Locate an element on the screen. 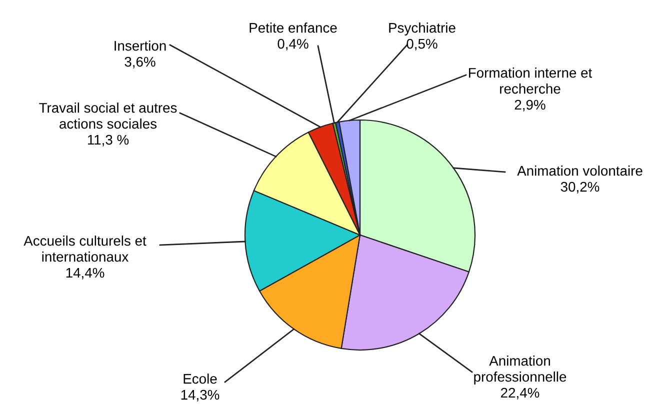  slice-label: Formation interne et recherche is located at coordinates (530, 81).